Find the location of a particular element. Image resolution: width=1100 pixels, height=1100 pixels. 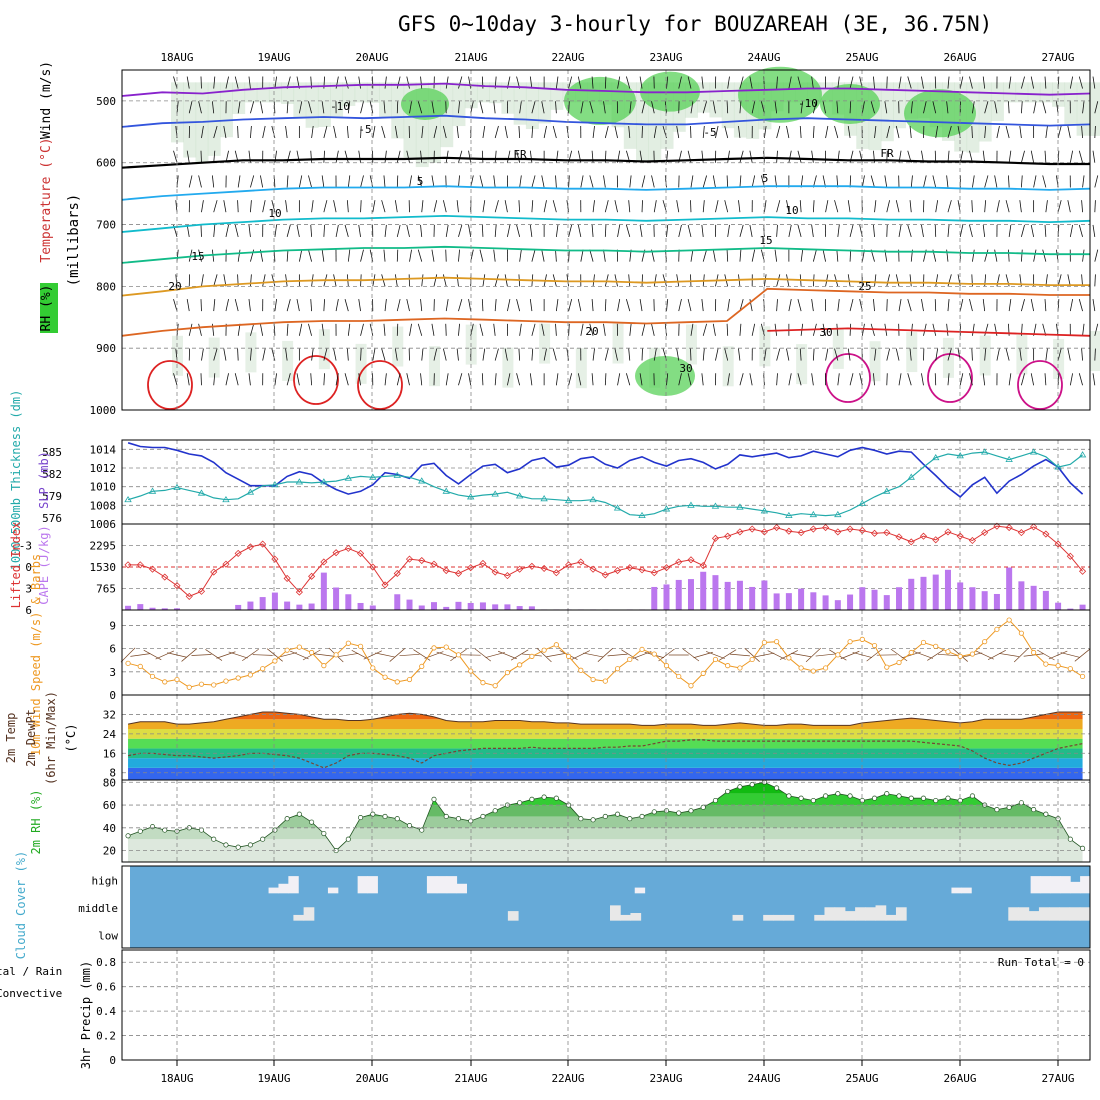

temp-line is located at coordinates (605, 718).